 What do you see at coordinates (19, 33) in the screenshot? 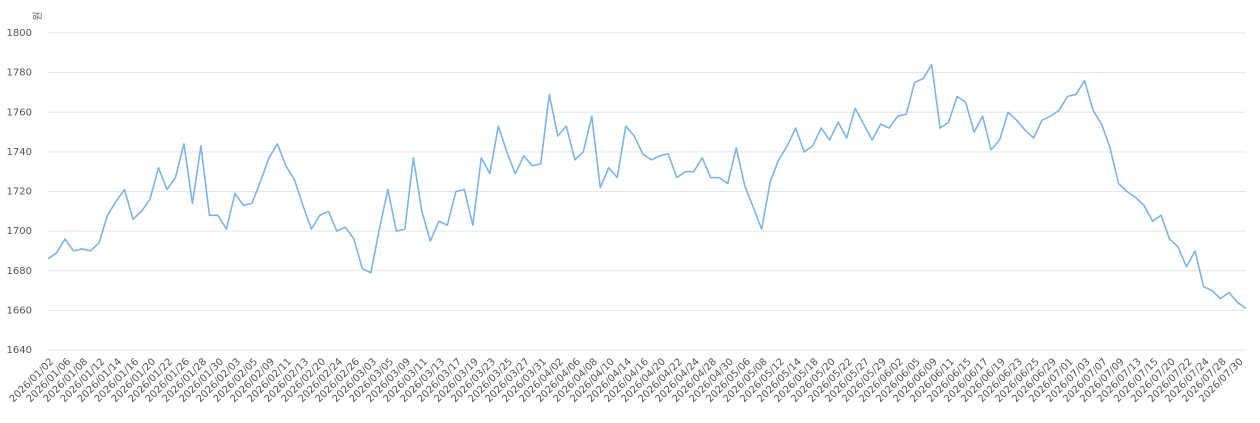
I see `y-tick-label: 1800` at bounding box center [19, 33].